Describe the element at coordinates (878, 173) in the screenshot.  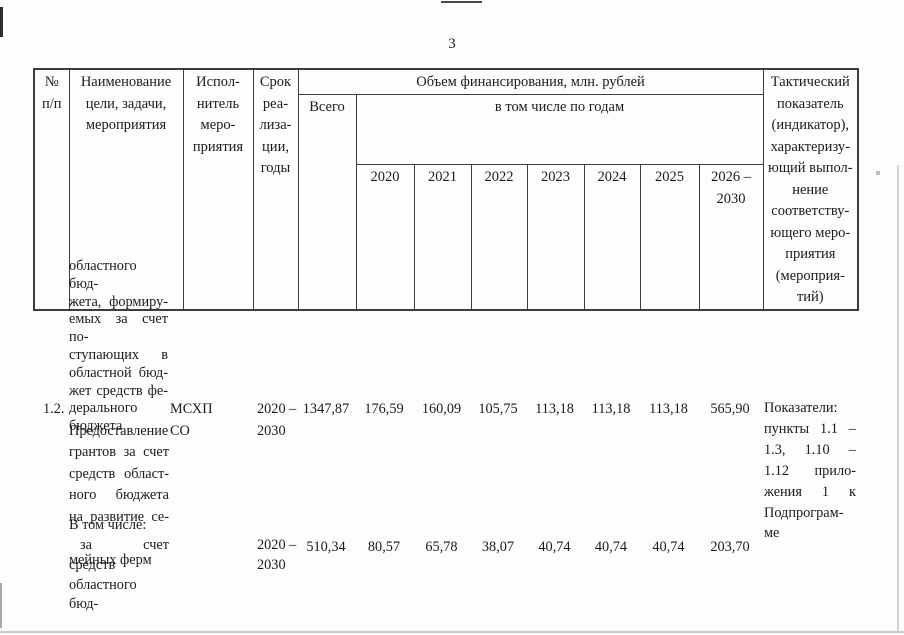
I see `scan-artifact-speck` at that location.